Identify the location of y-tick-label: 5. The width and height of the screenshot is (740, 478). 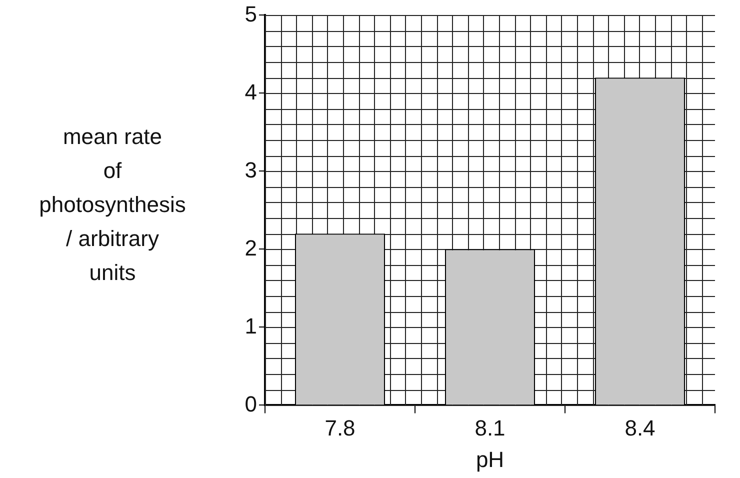
(250, 13).